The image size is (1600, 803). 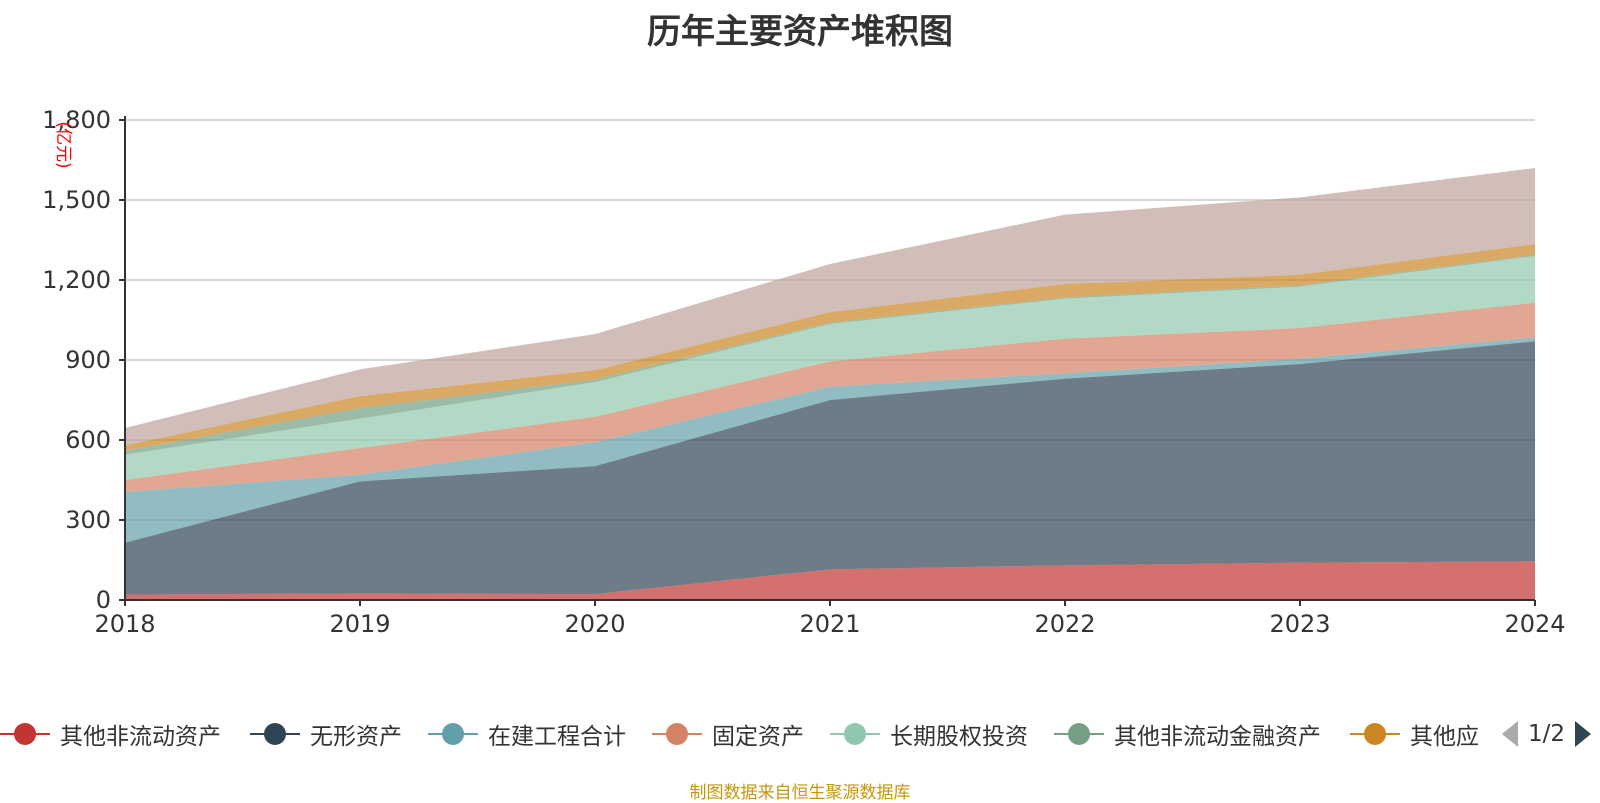 What do you see at coordinates (557, 737) in the screenshot?
I see `legend-label: 在建工程合计` at bounding box center [557, 737].